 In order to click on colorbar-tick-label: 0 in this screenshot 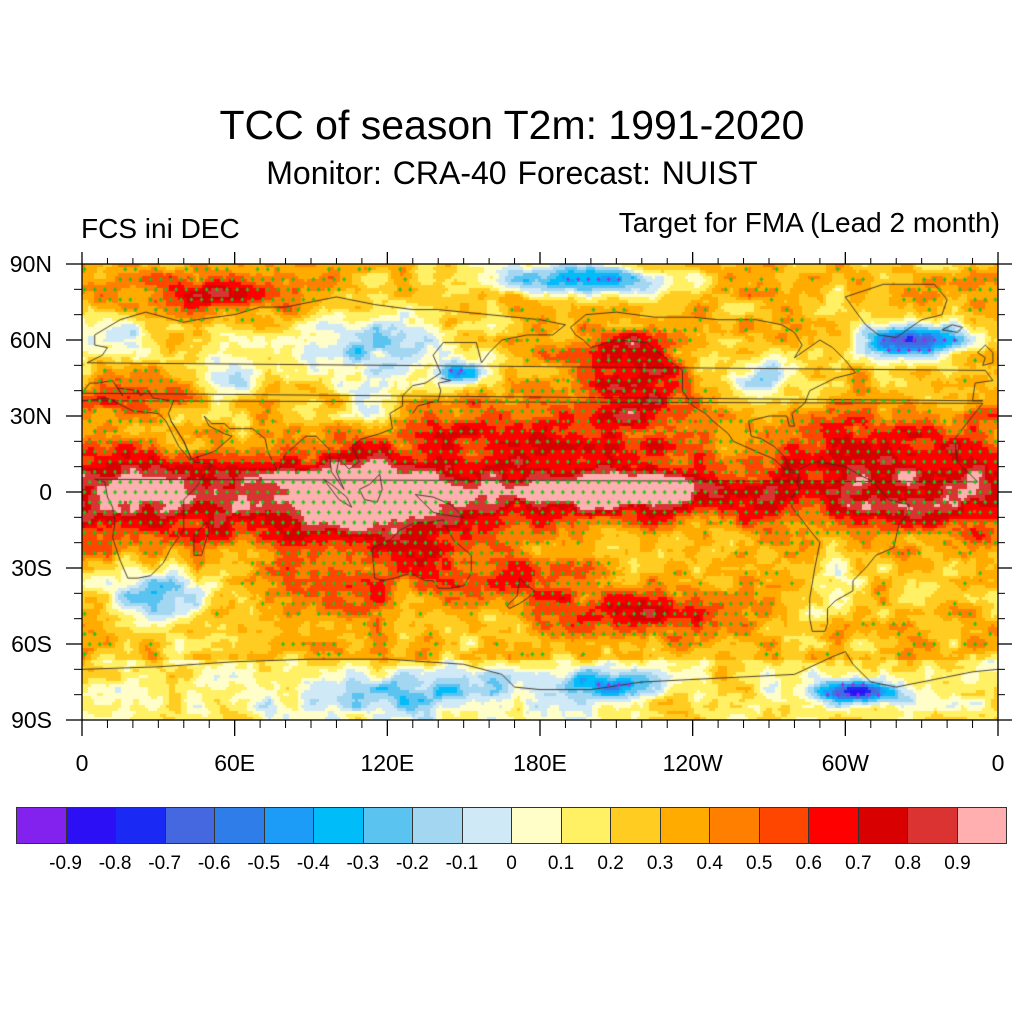, I will do `click(511, 863)`.